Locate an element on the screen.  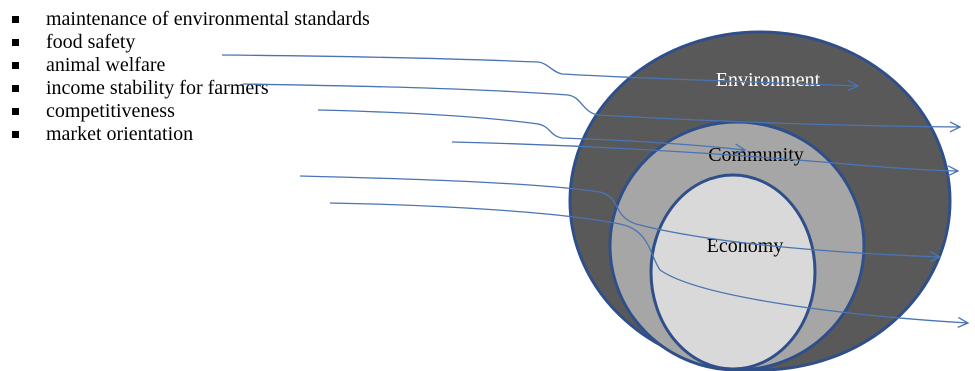
bullet-item: competitiveness is located at coordinates (191, 111).